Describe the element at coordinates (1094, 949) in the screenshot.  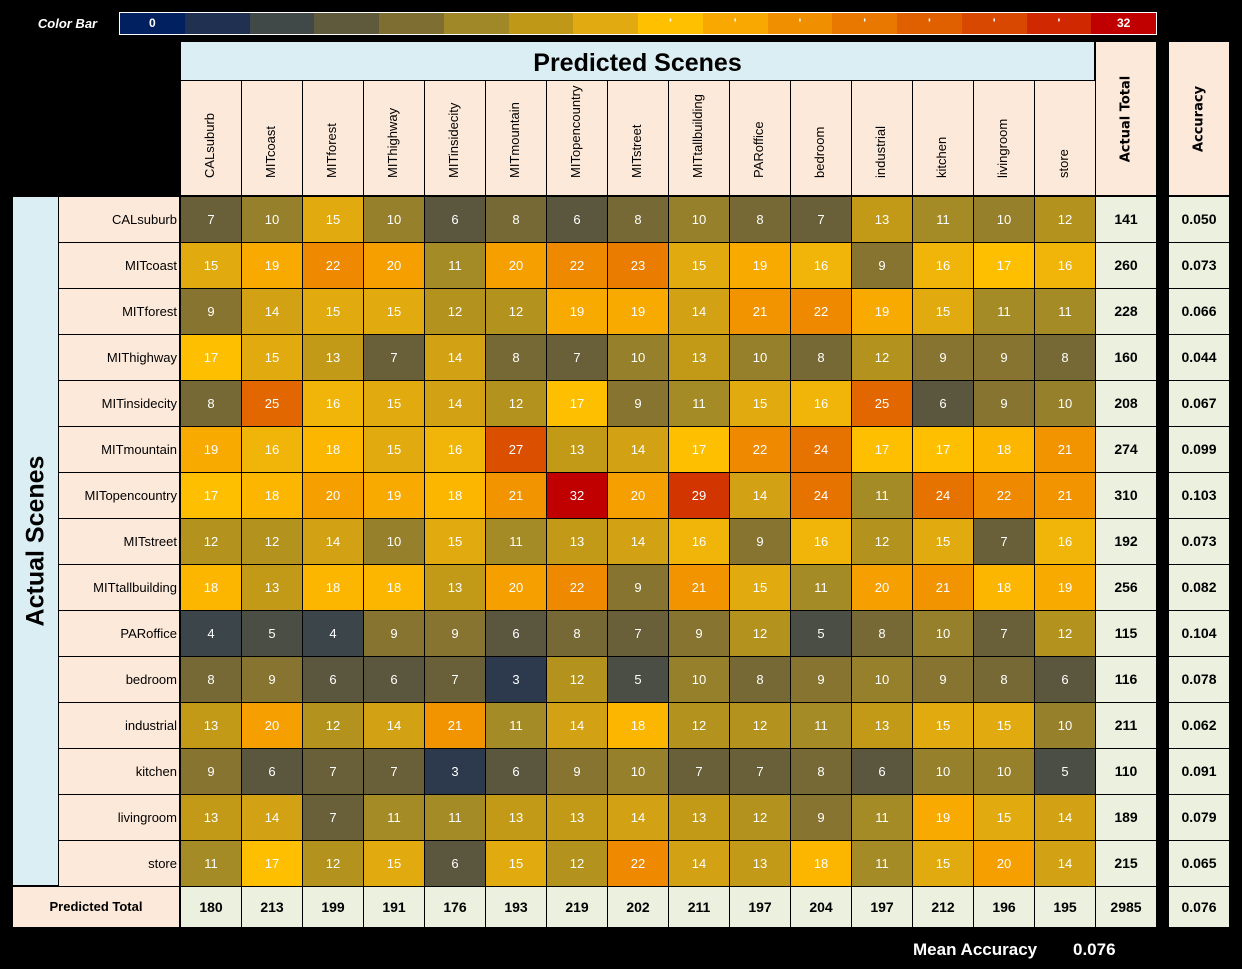
I see `mean-accuracy-value: 0.076` at that location.